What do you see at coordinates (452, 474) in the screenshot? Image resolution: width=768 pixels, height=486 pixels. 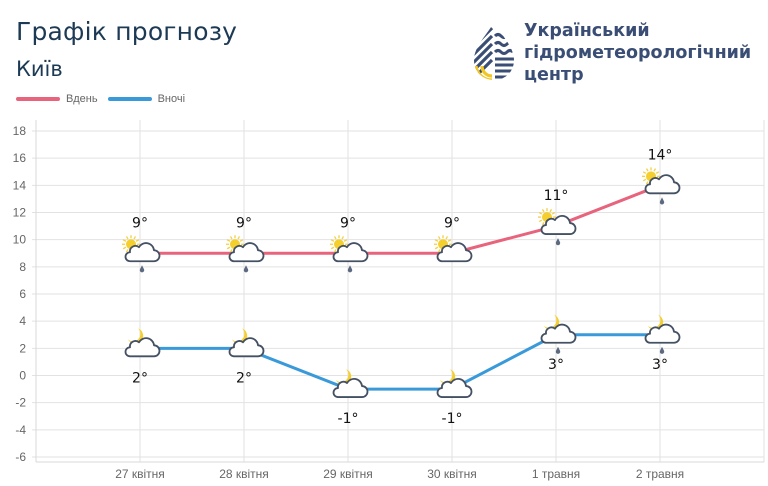 I see `x-tick-label: 30 квітня` at bounding box center [452, 474].